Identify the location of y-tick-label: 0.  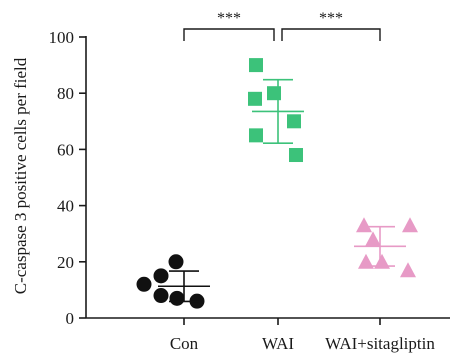
(70, 318).